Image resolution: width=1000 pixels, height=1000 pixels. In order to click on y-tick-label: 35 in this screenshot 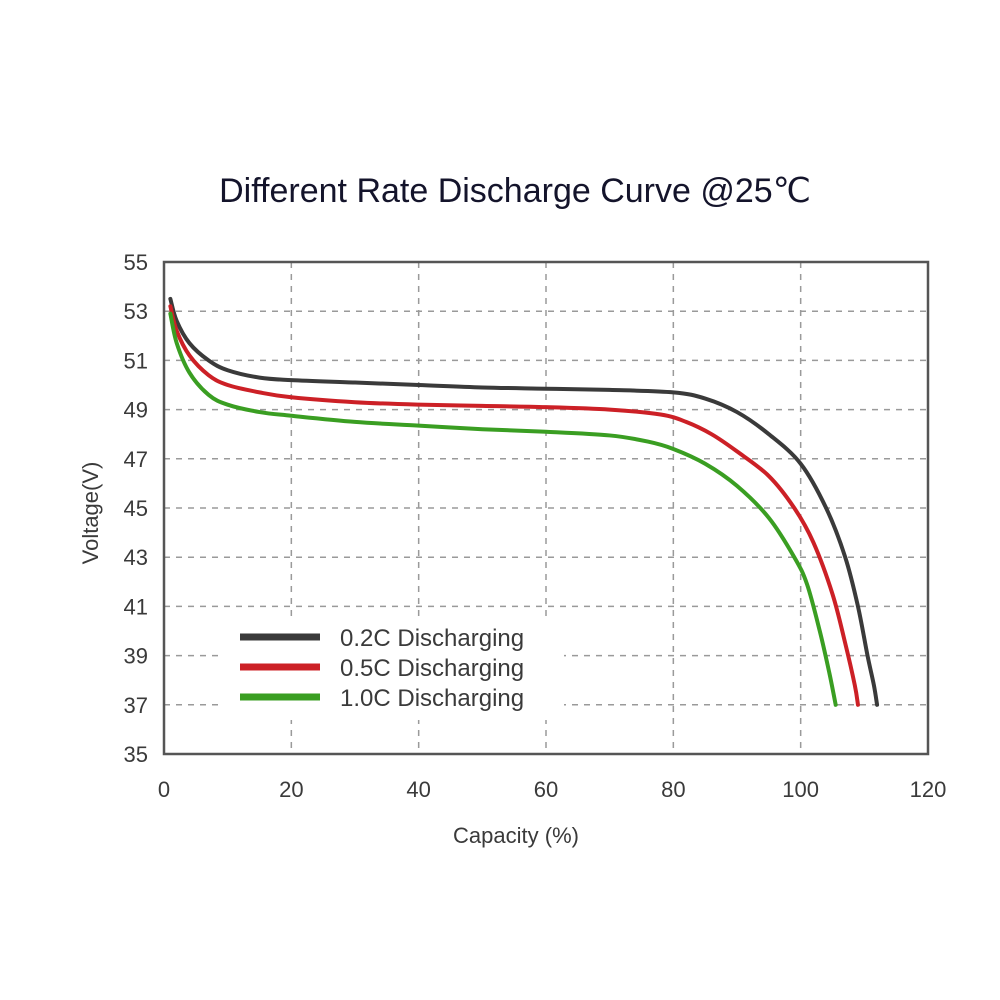, I will do `click(136, 754)`.